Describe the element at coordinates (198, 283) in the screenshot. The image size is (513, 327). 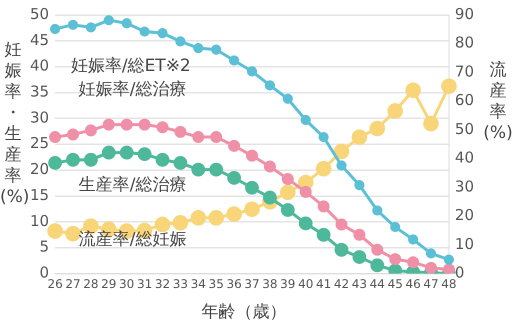
I see `x-tick-label: 34` at that location.